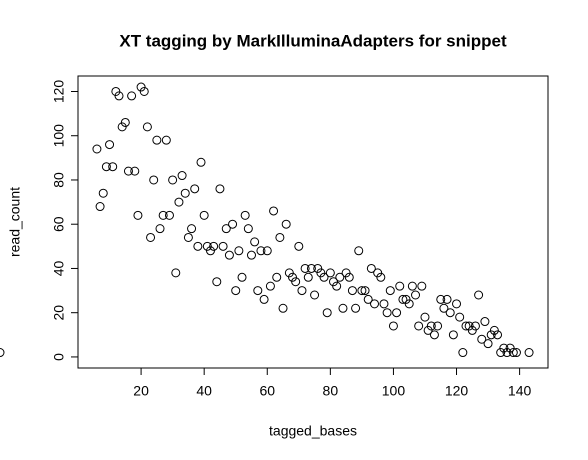 Image resolution: width=588 pixels, height=460 pixels. Describe the element at coordinates (520, 391) in the screenshot. I see `x-tick-label: 140` at that location.